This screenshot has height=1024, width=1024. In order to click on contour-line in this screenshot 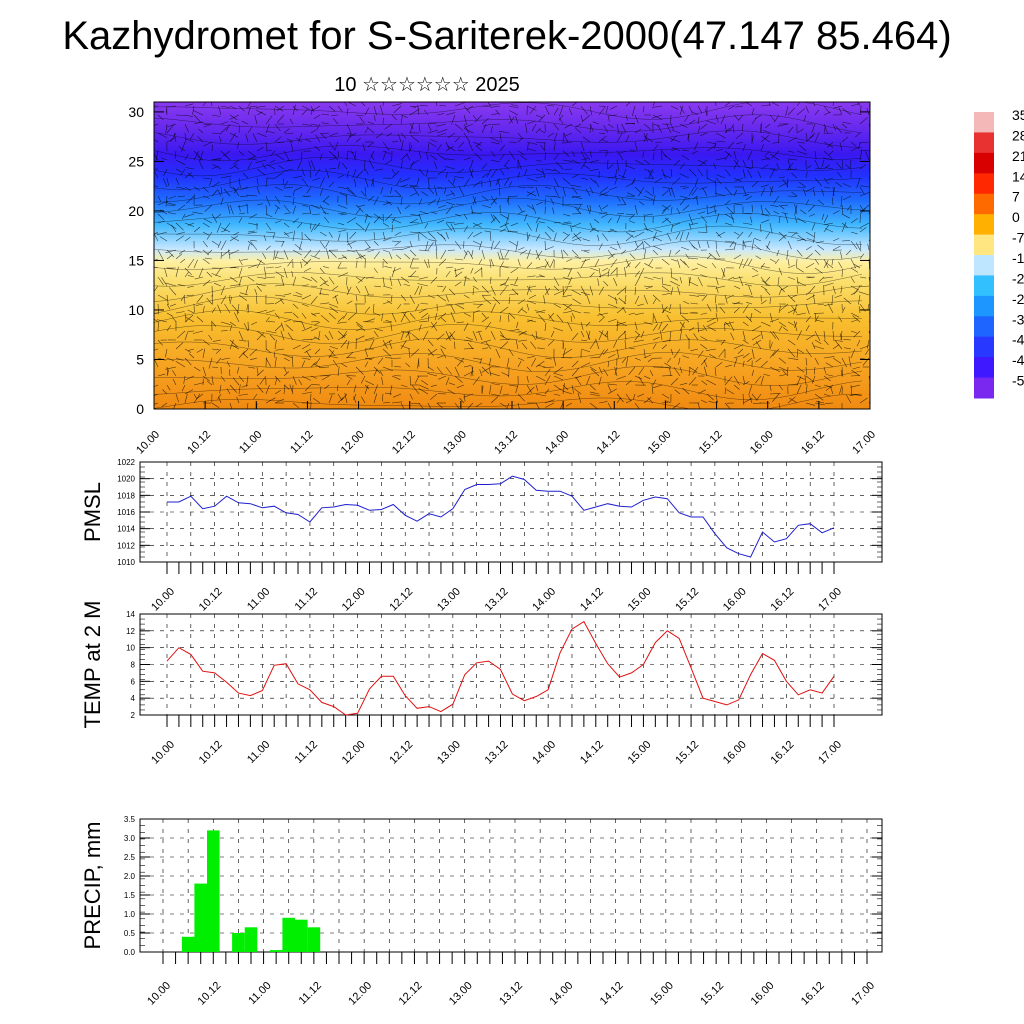, I will do `click(508, 111)`.